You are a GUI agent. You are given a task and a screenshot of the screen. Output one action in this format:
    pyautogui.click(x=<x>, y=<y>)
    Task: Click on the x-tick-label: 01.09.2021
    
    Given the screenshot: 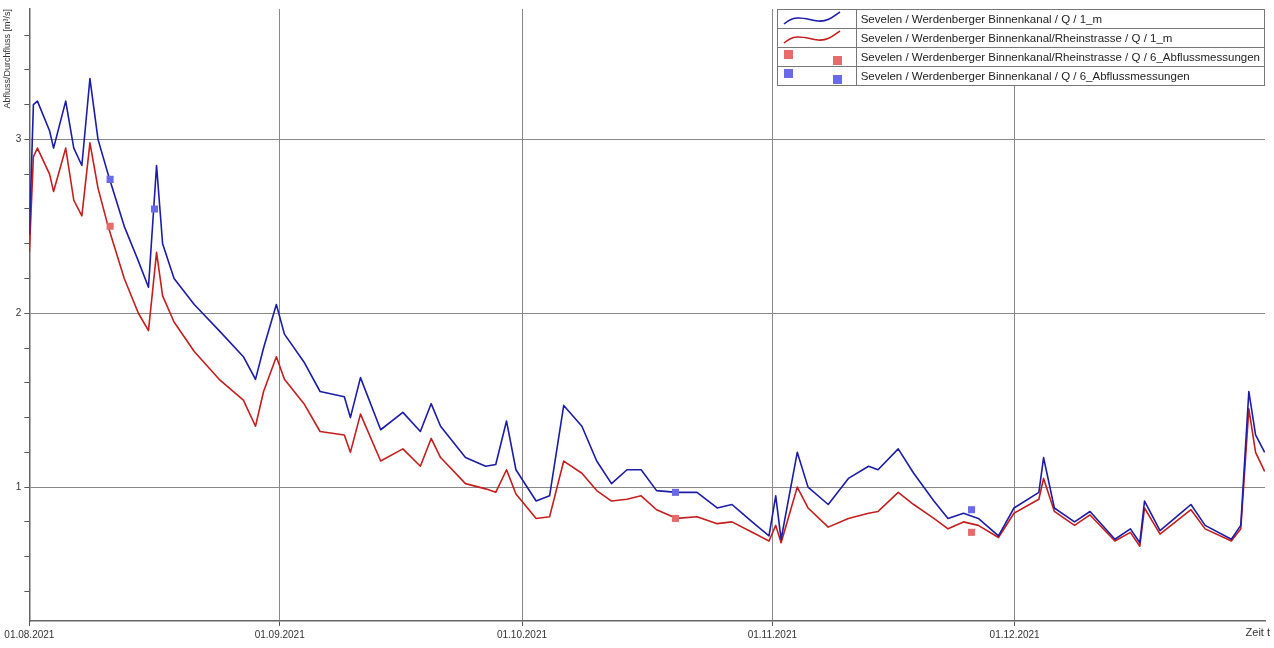 What is the action you would take?
    pyautogui.click(x=280, y=634)
    